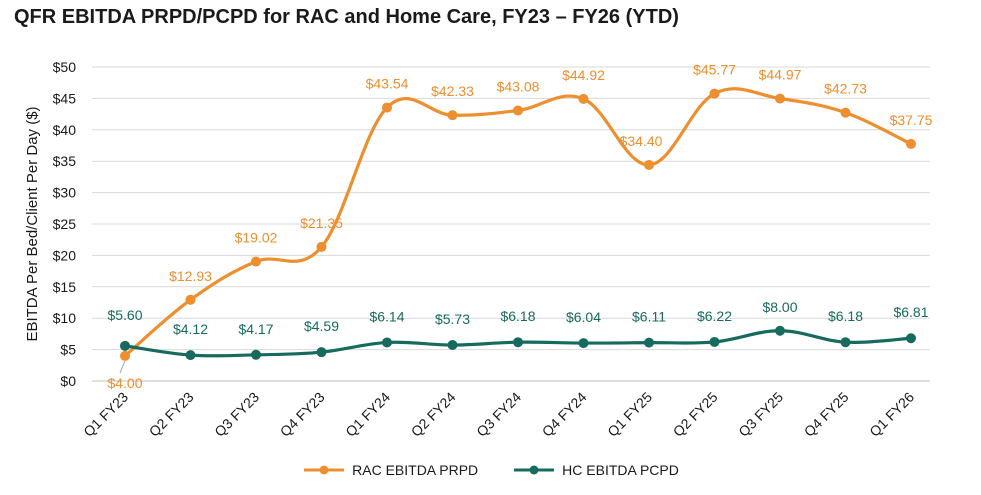 The width and height of the screenshot is (981, 495). Describe the element at coordinates (583, 317) in the screenshot. I see `data-label-hc: $6.04` at that location.